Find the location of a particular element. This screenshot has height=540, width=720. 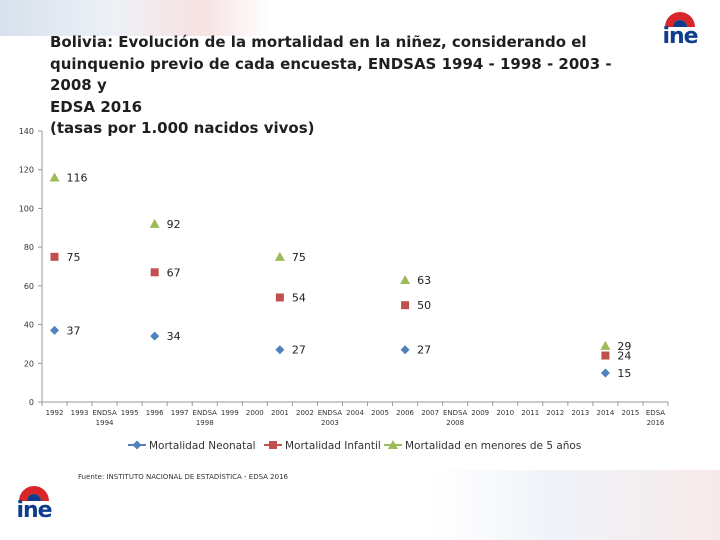

y-tick-label: 20 is located at coordinates (29, 363).